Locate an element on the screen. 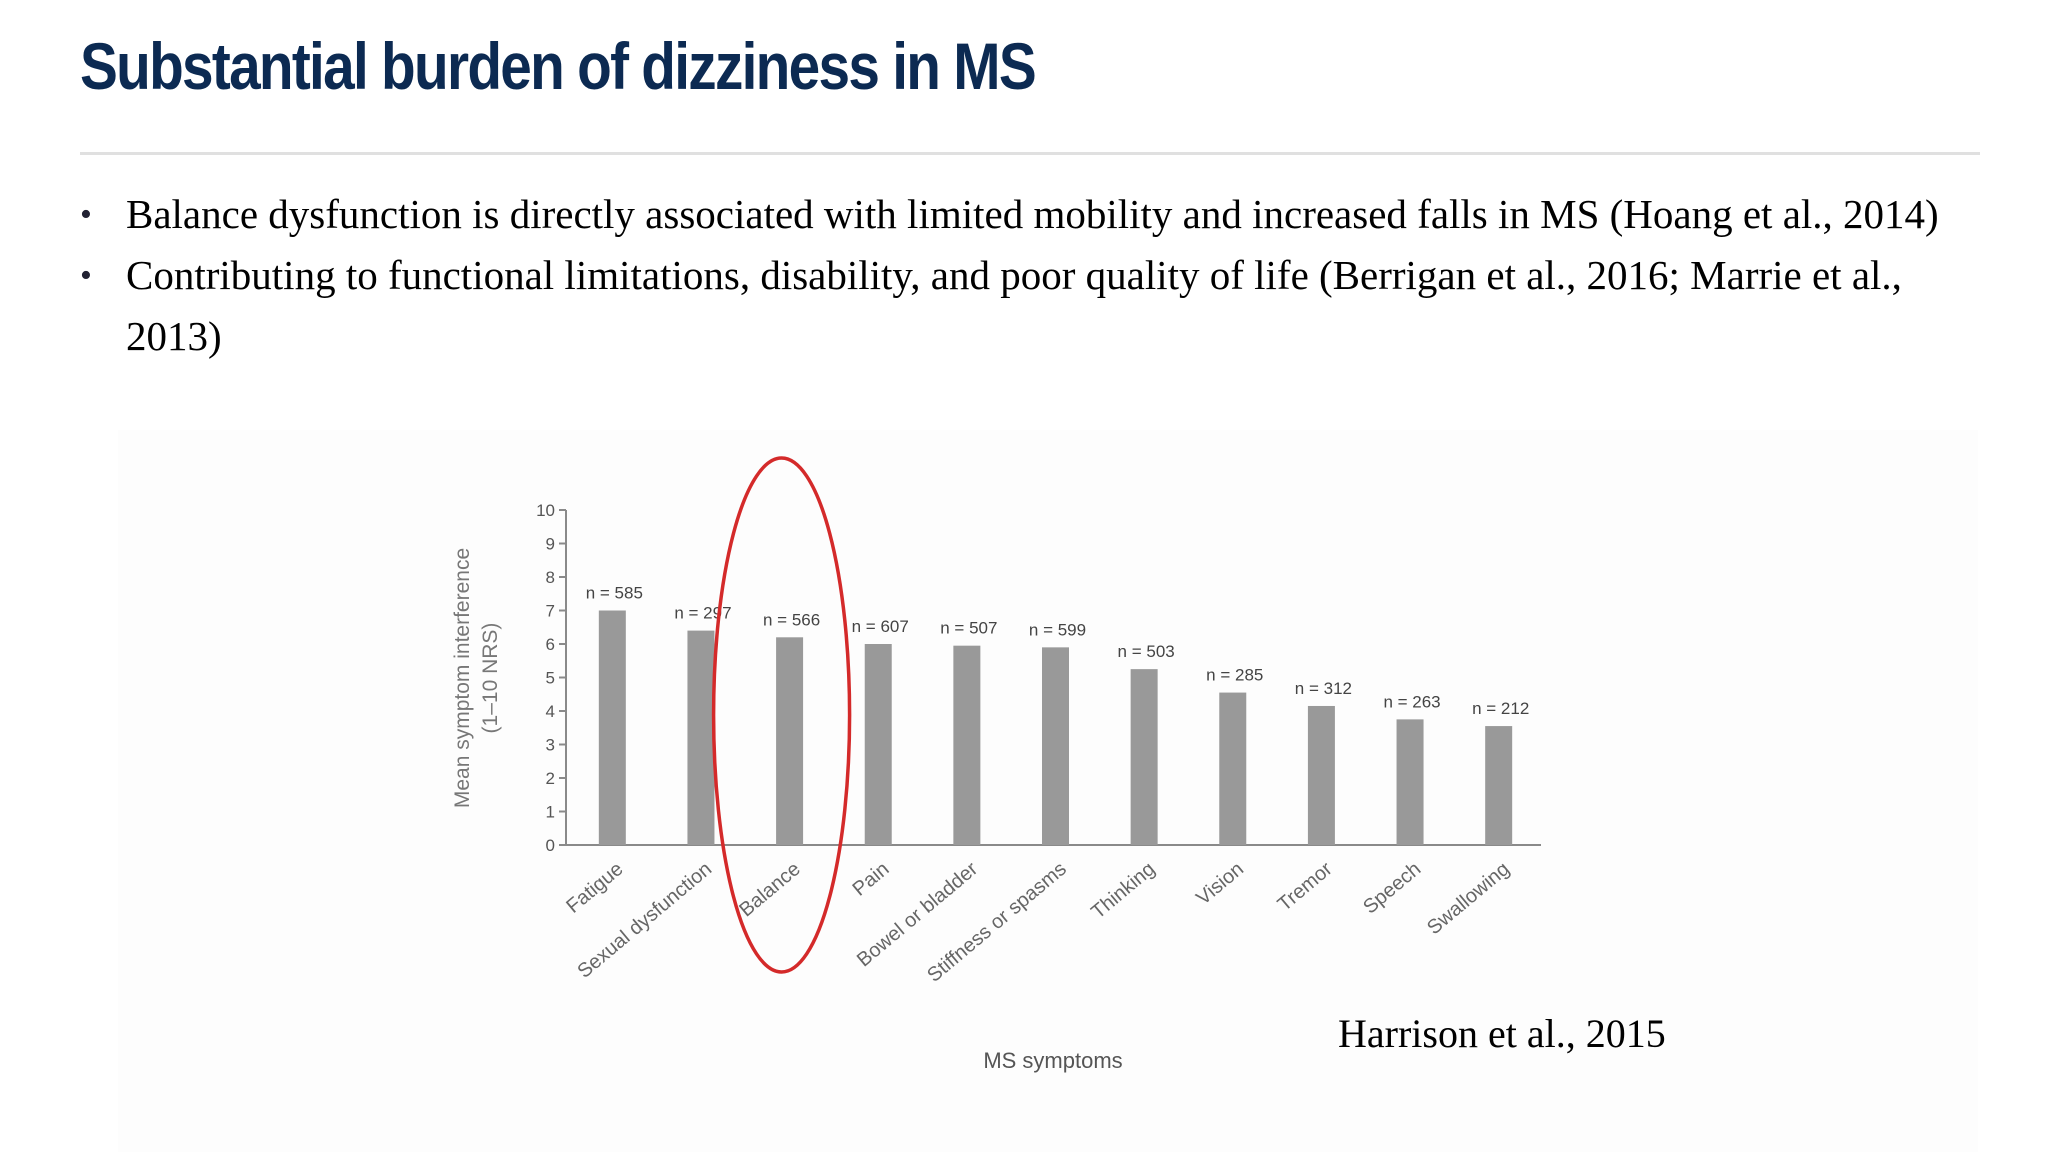  title-divider is located at coordinates (1030, 153).